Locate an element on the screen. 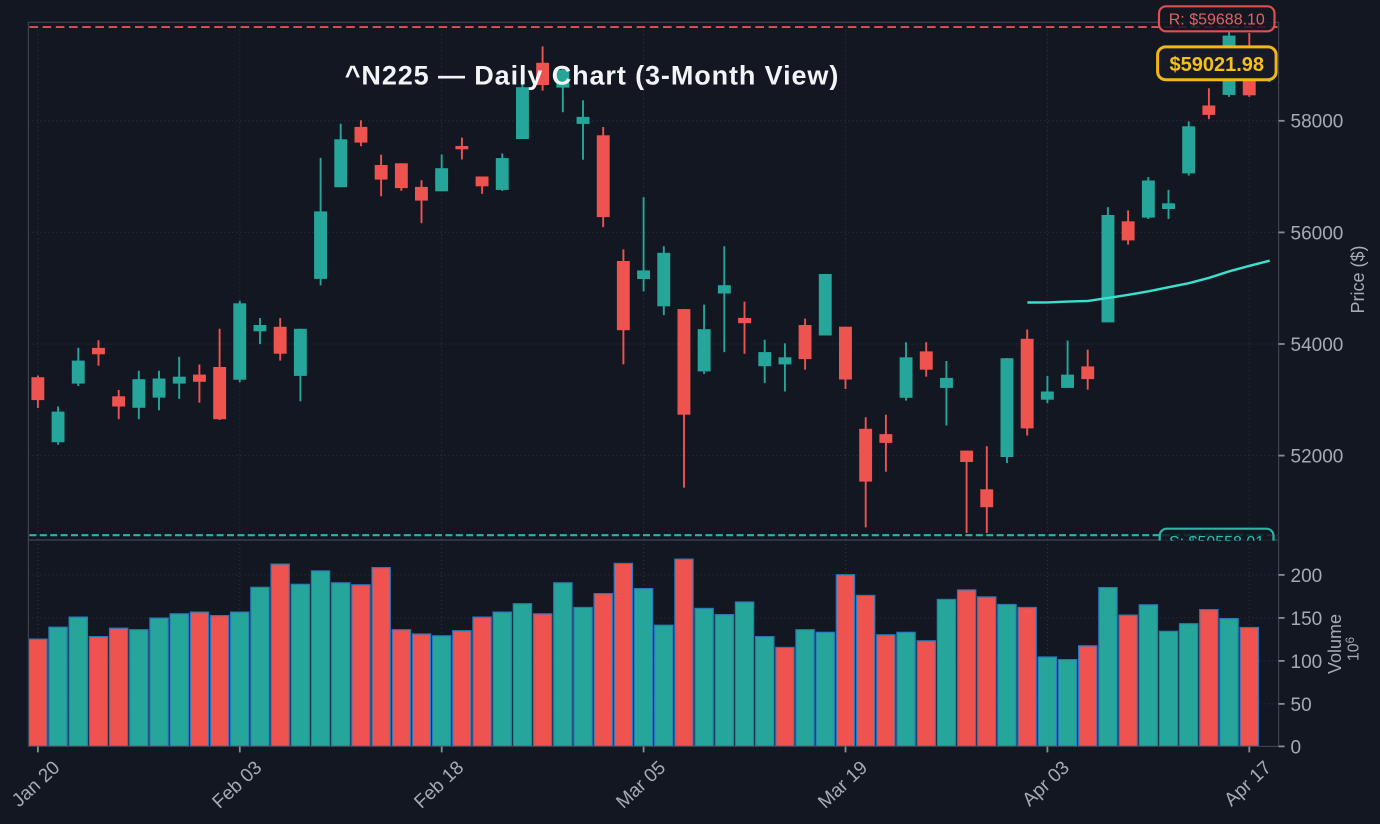 The image size is (1380, 824). svg-text: $59021.98 is located at coordinates (1217, 65).